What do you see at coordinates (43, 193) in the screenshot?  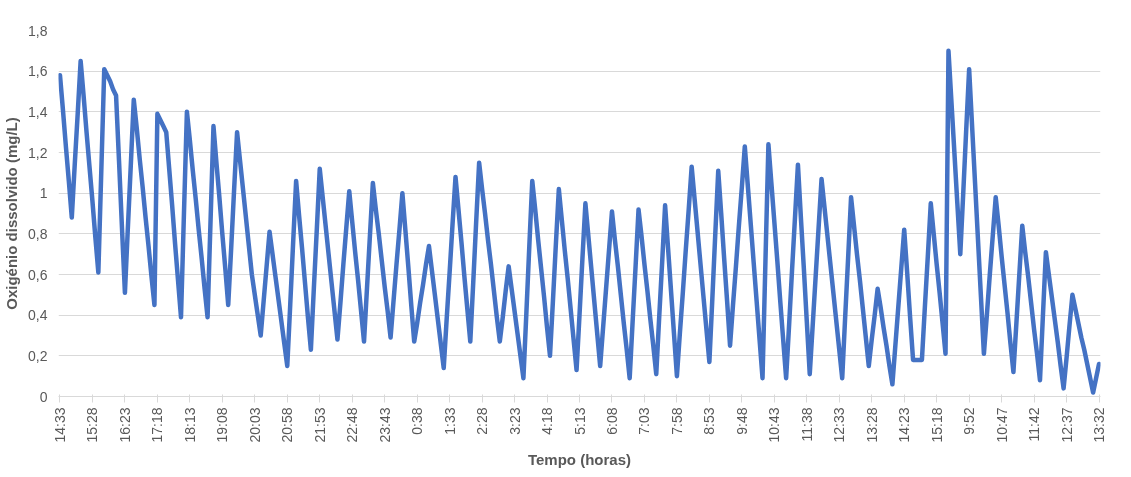 I see `y-tick-label: 1` at bounding box center [43, 193].